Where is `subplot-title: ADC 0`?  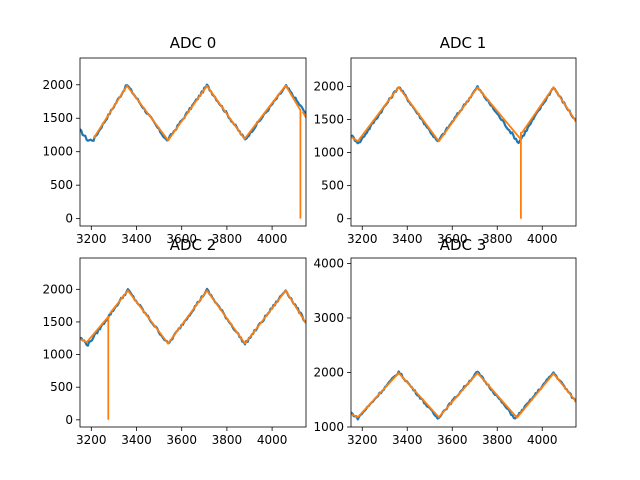 subplot-title: ADC 0 is located at coordinates (193, 43).